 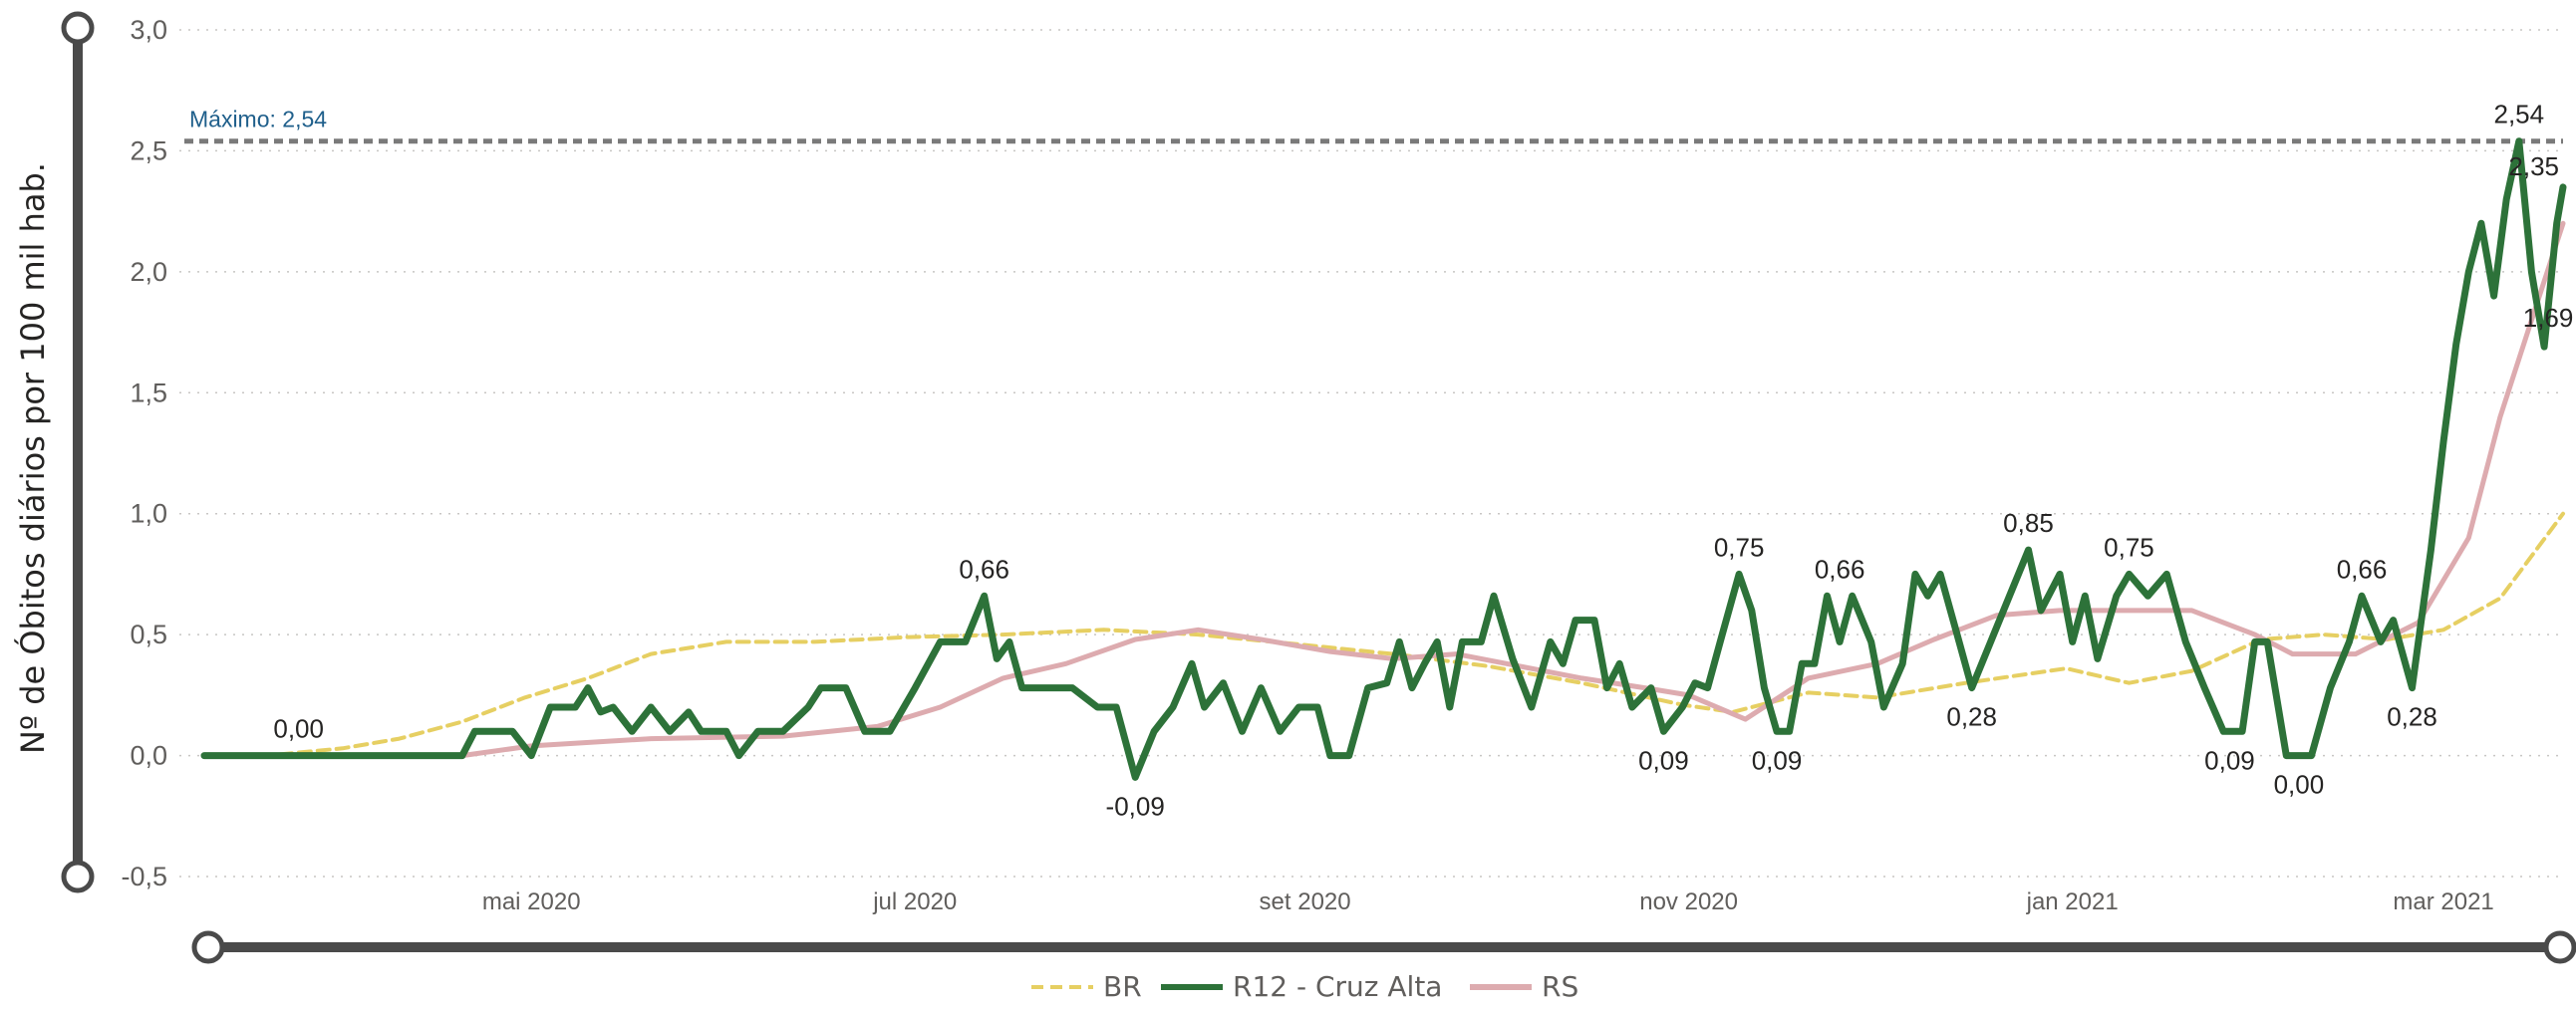 What do you see at coordinates (1122, 986) in the screenshot?
I see `legend-label: BR` at bounding box center [1122, 986].